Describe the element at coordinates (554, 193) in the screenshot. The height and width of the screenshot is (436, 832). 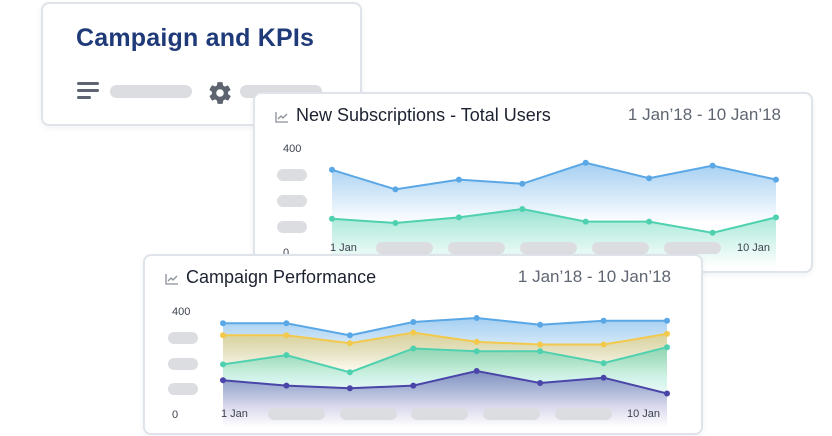
I see `series-area` at that location.